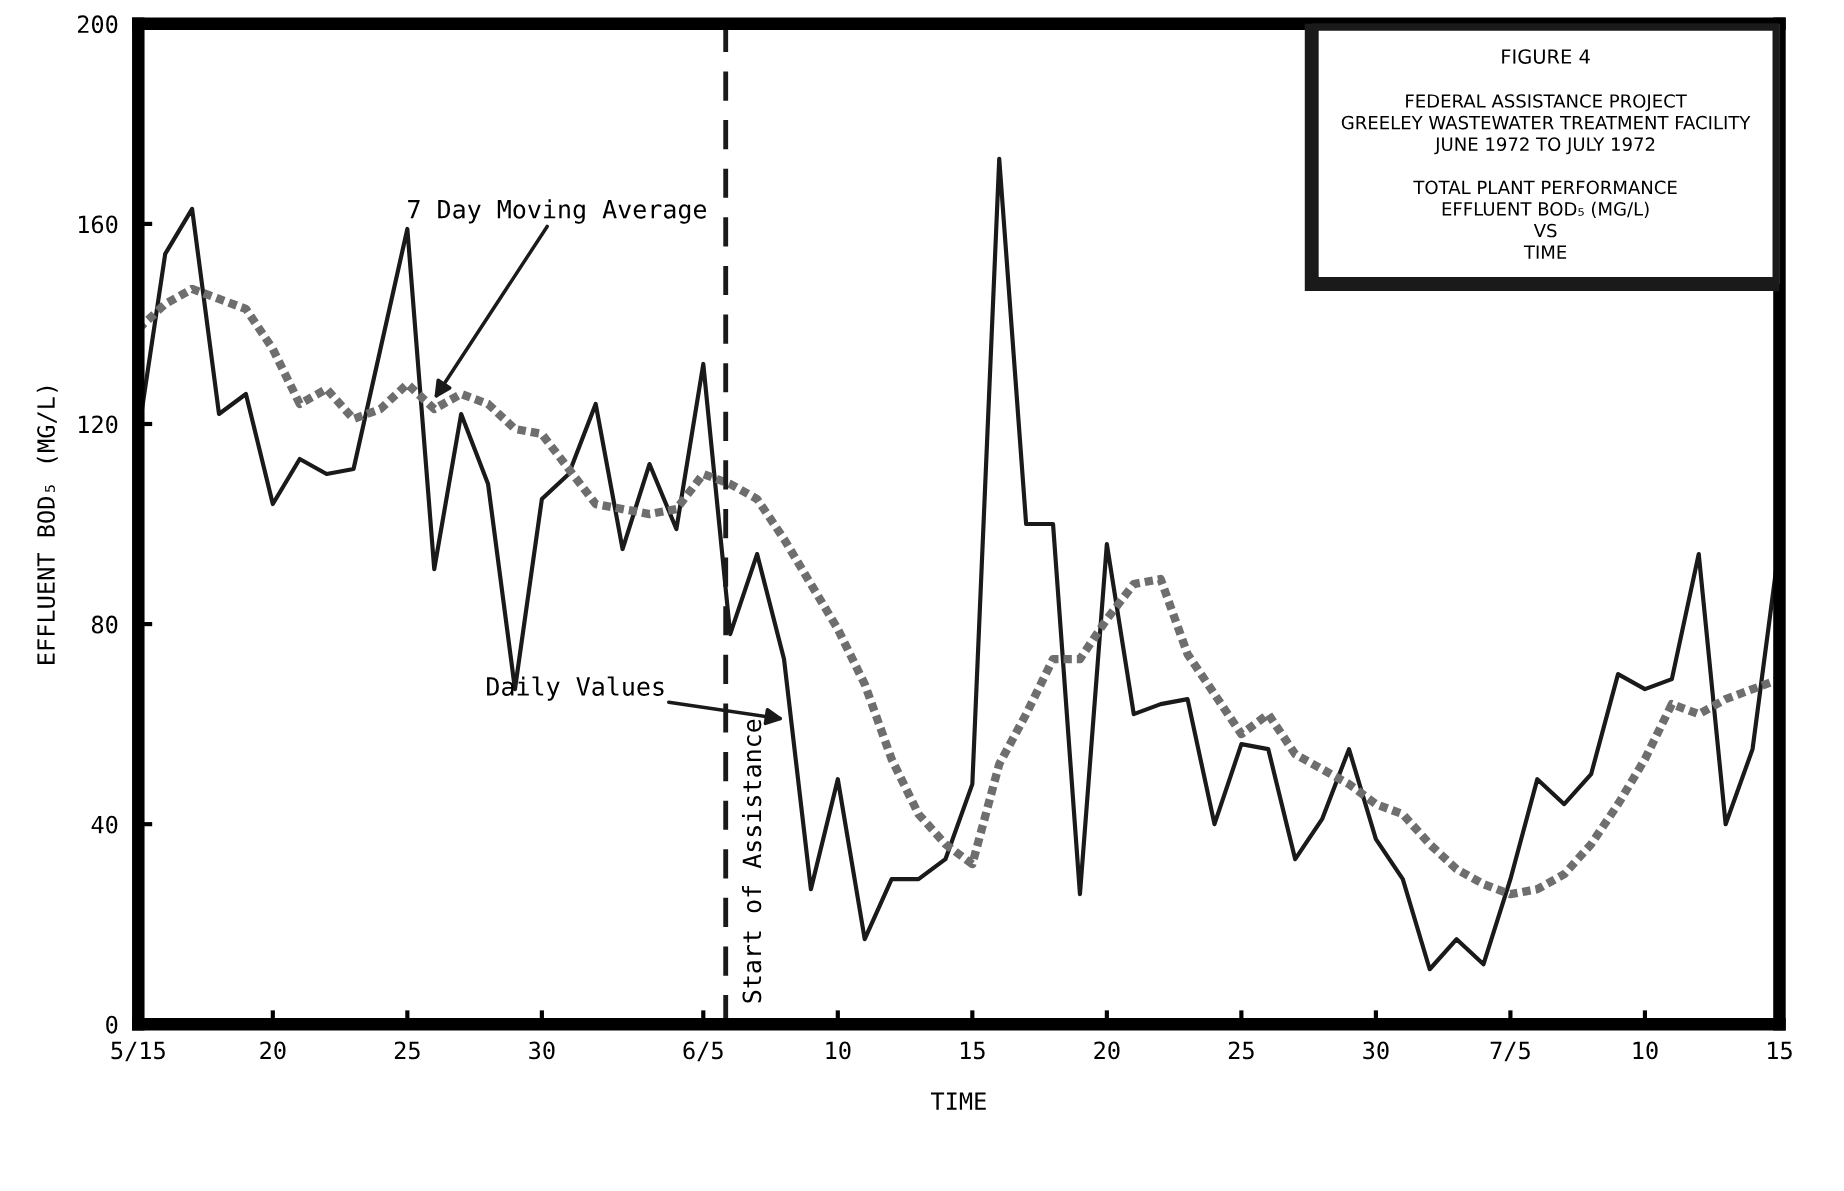 The width and height of the screenshot is (1844, 1191). Describe the element at coordinates (703, 1051) in the screenshot. I see `x-tick-label: 6/5` at that location.